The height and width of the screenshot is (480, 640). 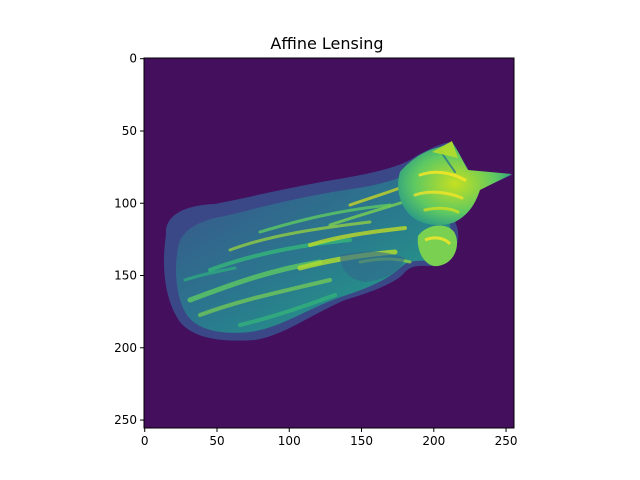 I want to click on x-tick-label: 150, so click(x=361, y=441).